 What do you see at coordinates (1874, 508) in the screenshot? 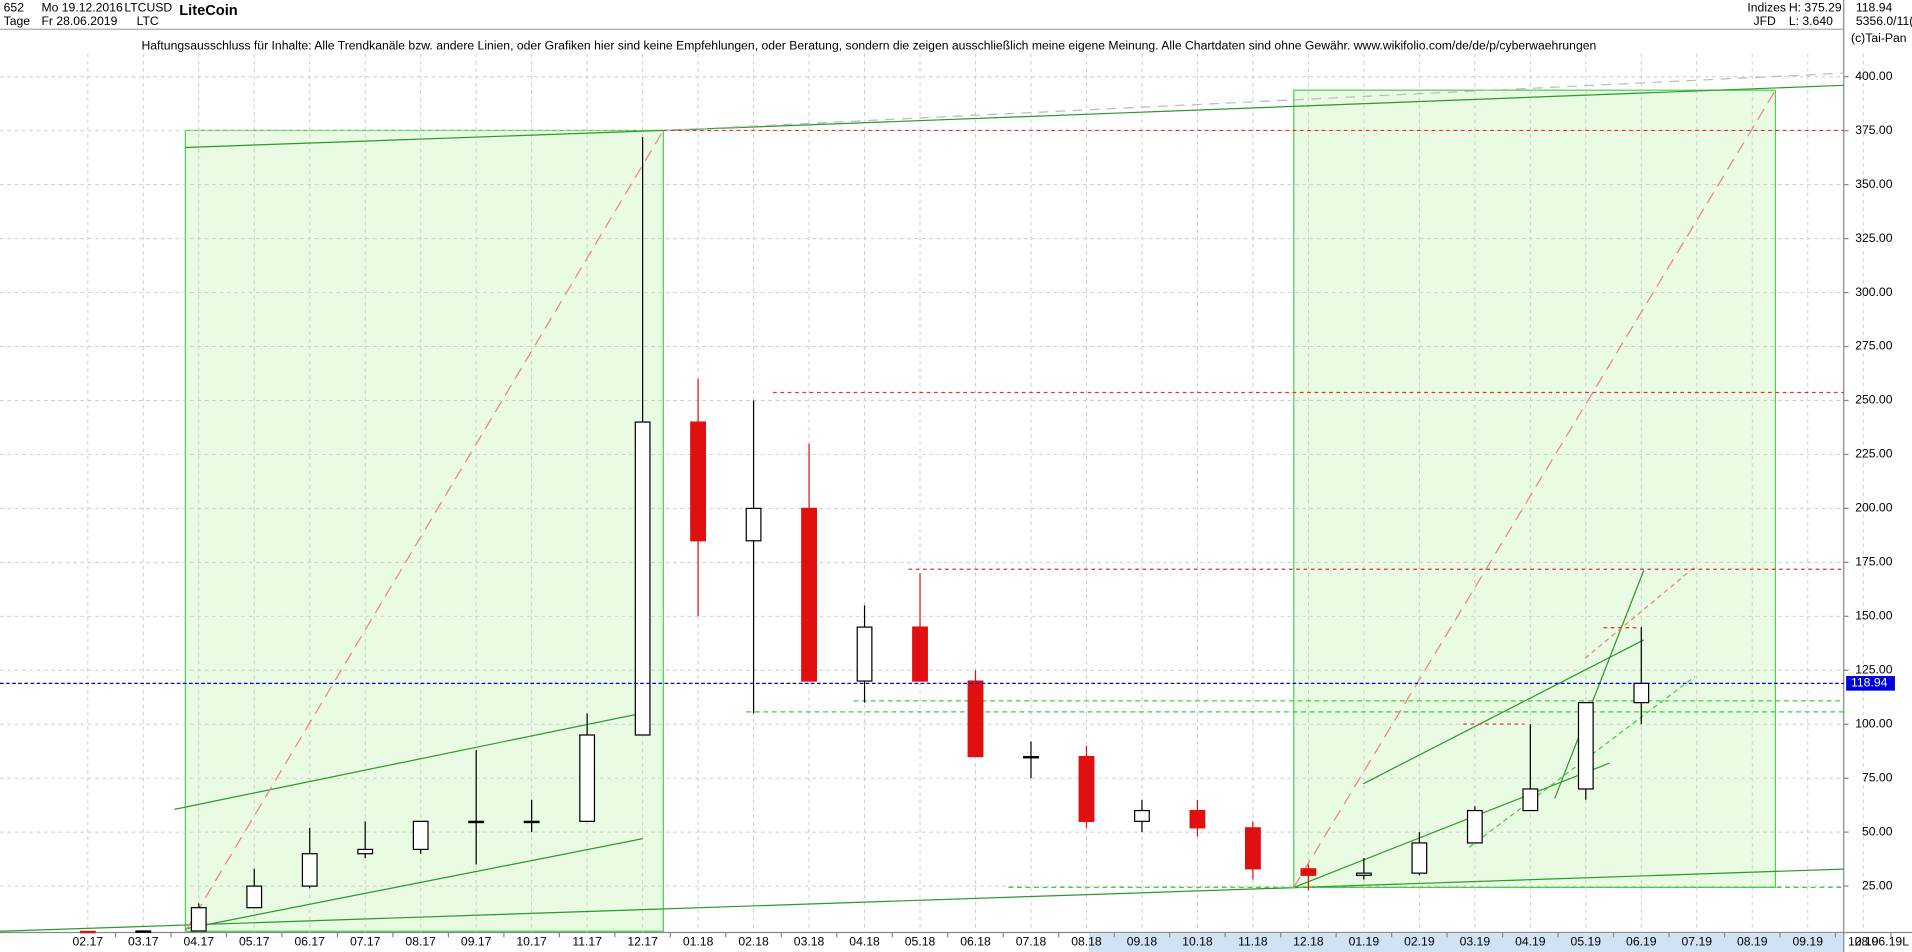
I see `y-tick-label: 200.00` at bounding box center [1874, 508].